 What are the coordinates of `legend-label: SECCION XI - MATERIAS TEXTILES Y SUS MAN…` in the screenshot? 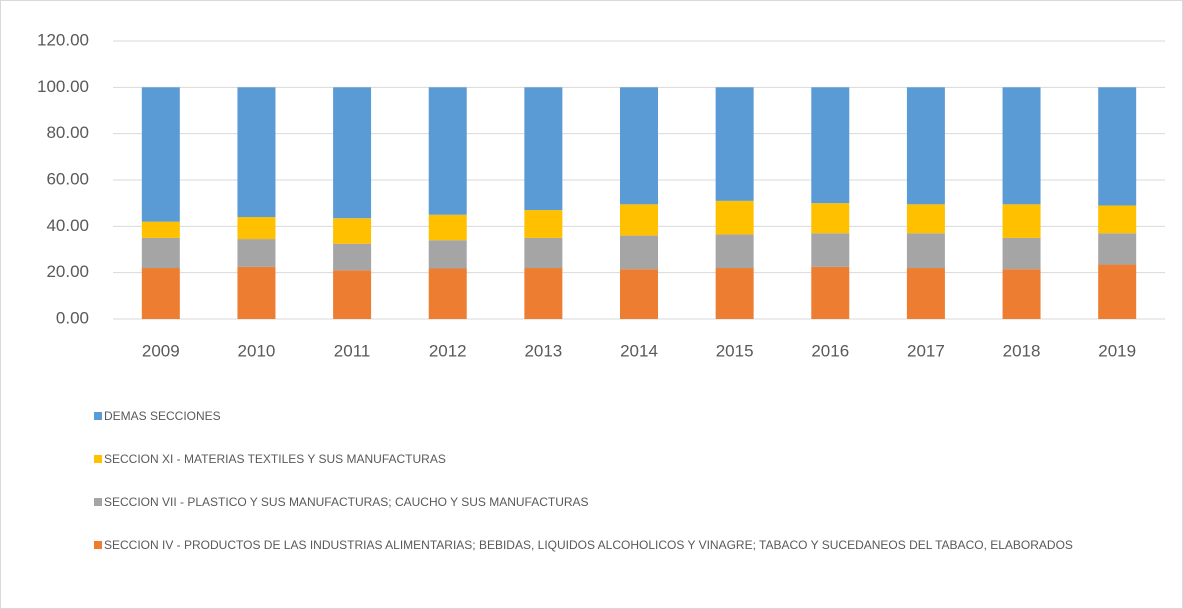 It's located at (275, 459).